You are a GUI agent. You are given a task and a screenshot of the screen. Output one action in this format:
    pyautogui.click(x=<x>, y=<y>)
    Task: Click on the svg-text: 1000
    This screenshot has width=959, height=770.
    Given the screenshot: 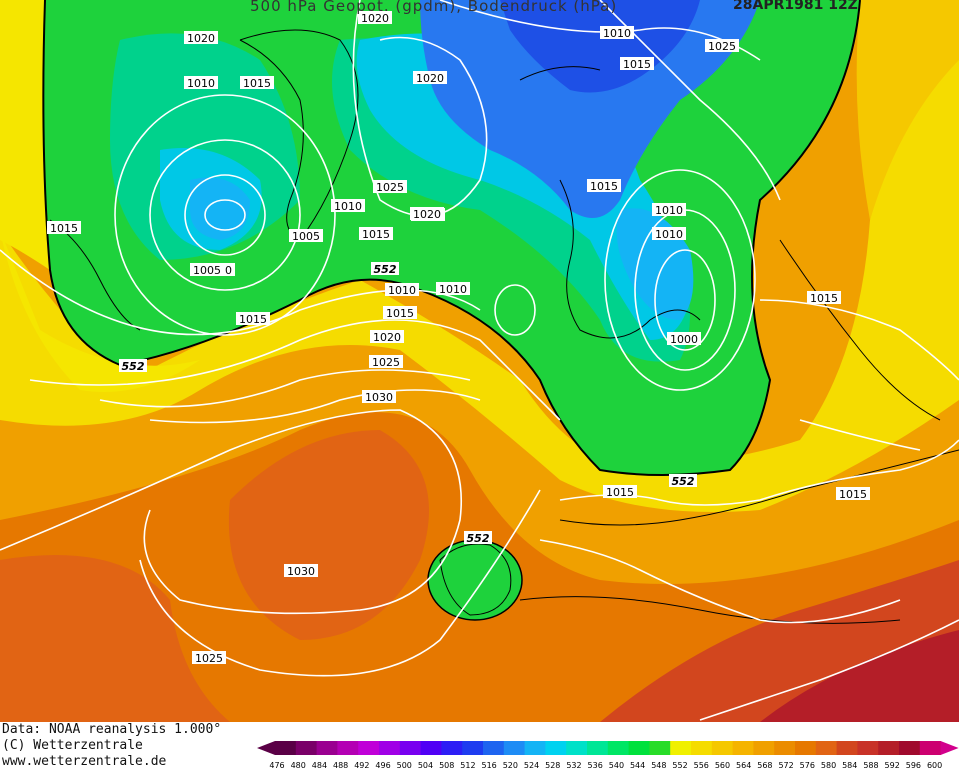 What is the action you would take?
    pyautogui.click(x=684, y=339)
    